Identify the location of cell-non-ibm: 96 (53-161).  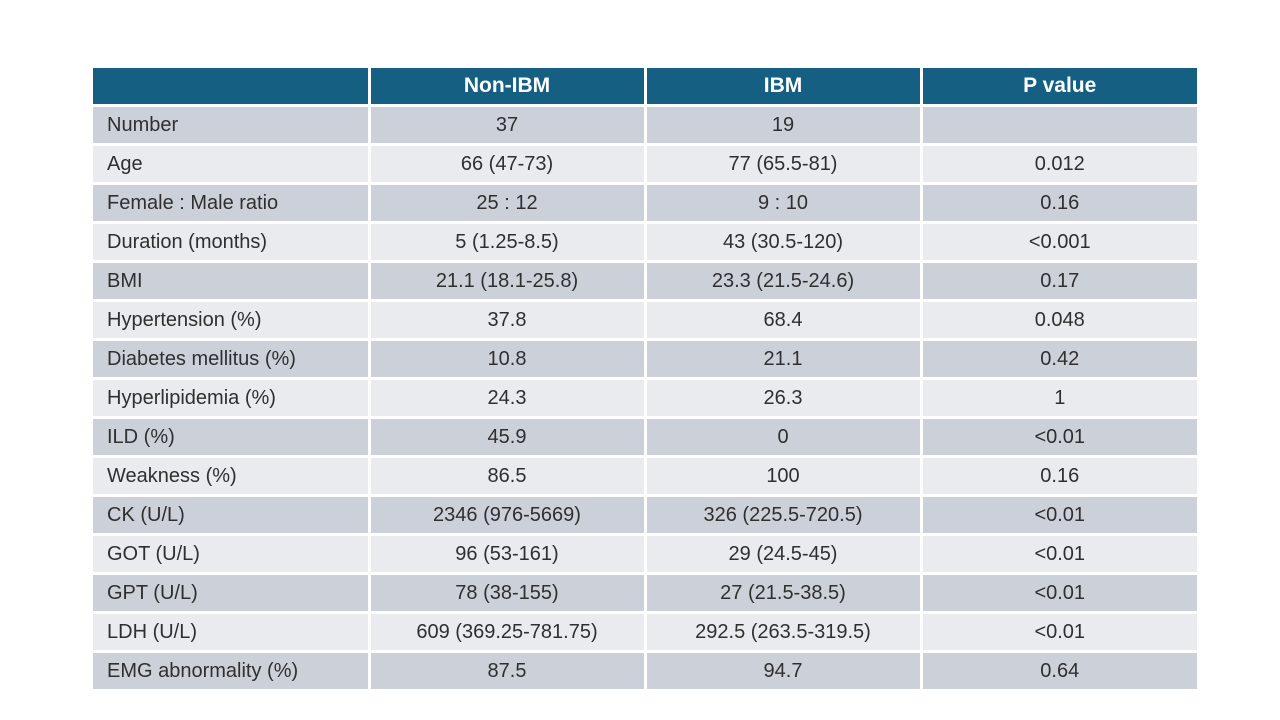
(508, 554).